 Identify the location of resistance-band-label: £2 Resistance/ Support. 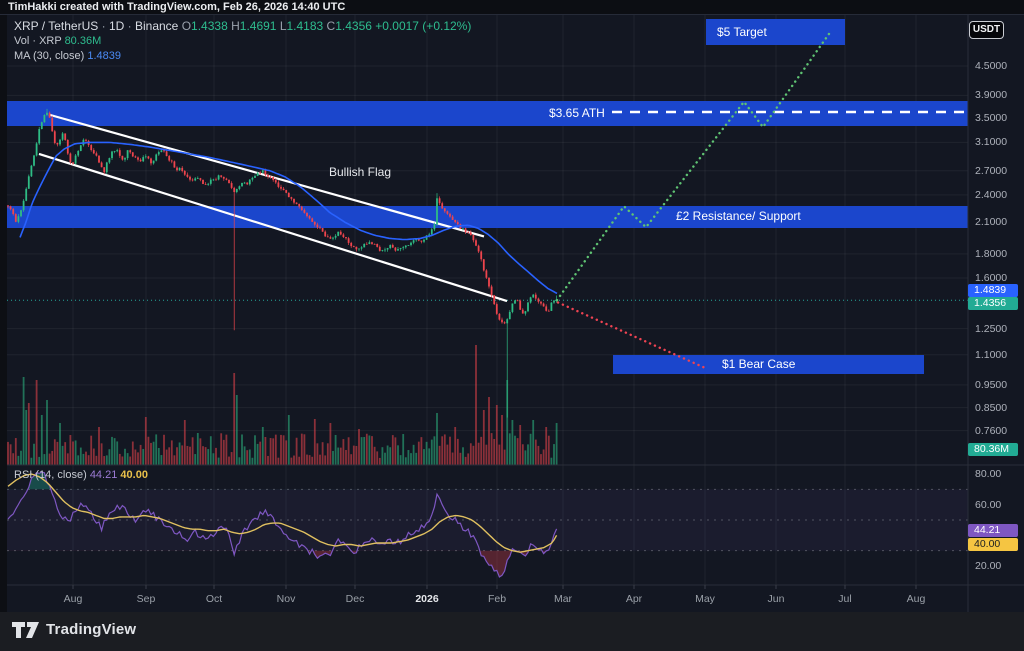
(738, 216).